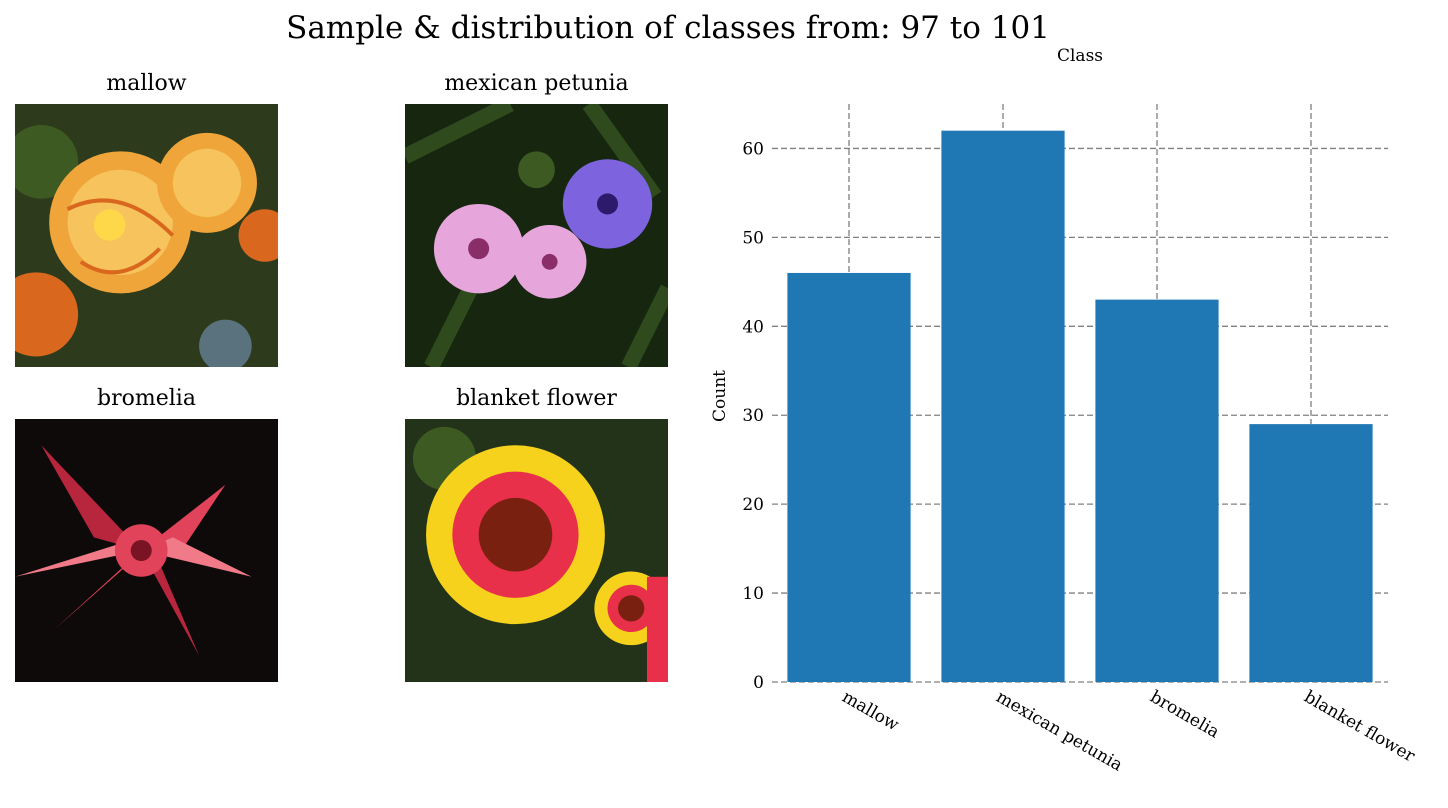 Image resolution: width=1448 pixels, height=808 pixels. What do you see at coordinates (146, 550) in the screenshot?
I see `sample-image-bromelia` at bounding box center [146, 550].